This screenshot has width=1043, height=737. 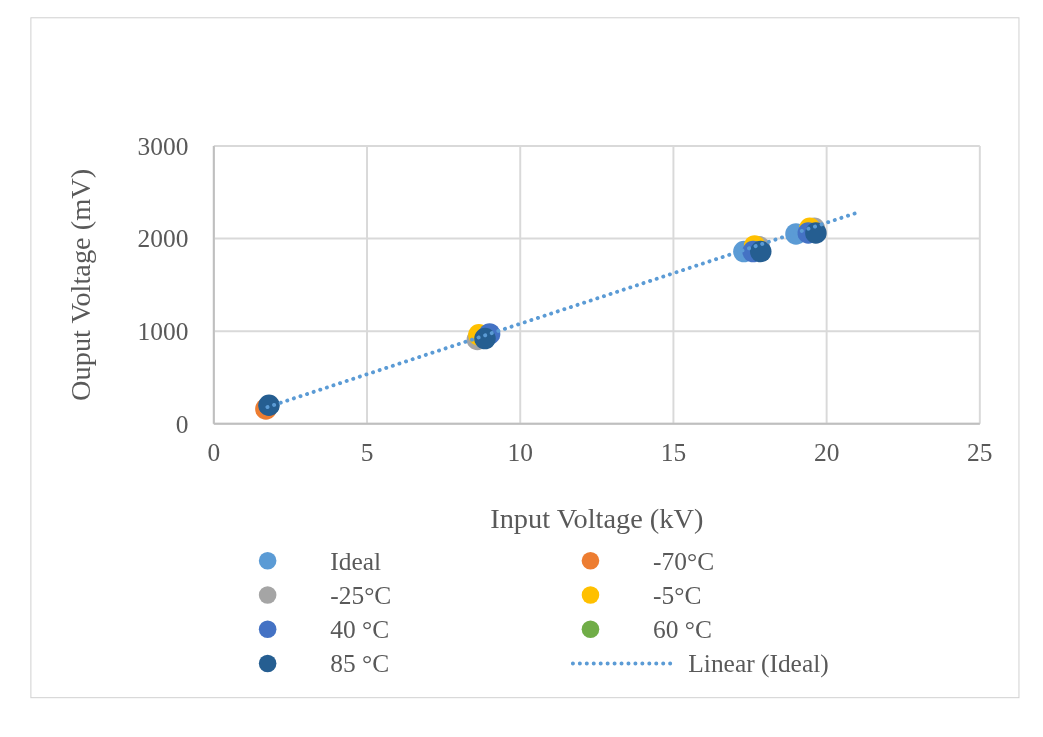 I want to click on legend-label: 40 °C, so click(x=360, y=630).